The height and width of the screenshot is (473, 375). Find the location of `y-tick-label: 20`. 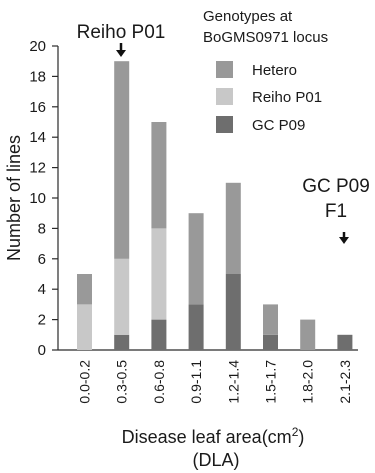

y-tick-label: 20 is located at coordinates (37, 46).